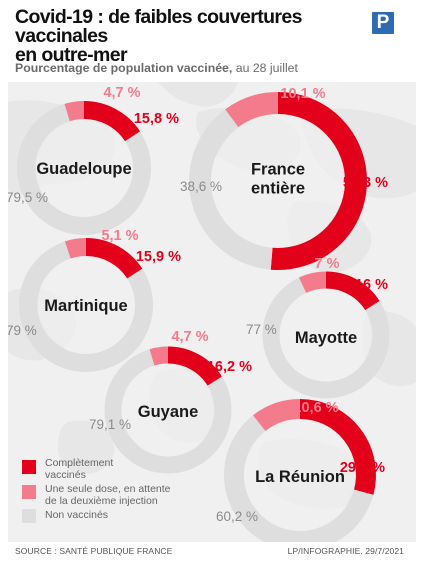  What do you see at coordinates (101, 500) in the screenshot?
I see `legend-label-line: de la deuxième injection` at bounding box center [101, 500].